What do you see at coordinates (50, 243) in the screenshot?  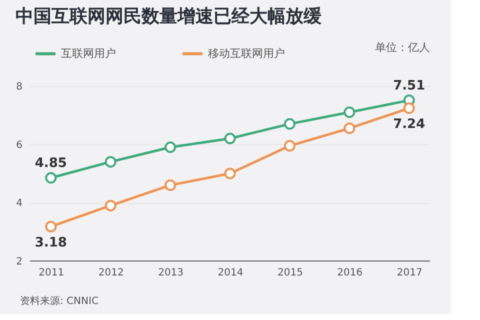 I see `data-label: 3.18` at bounding box center [50, 243].